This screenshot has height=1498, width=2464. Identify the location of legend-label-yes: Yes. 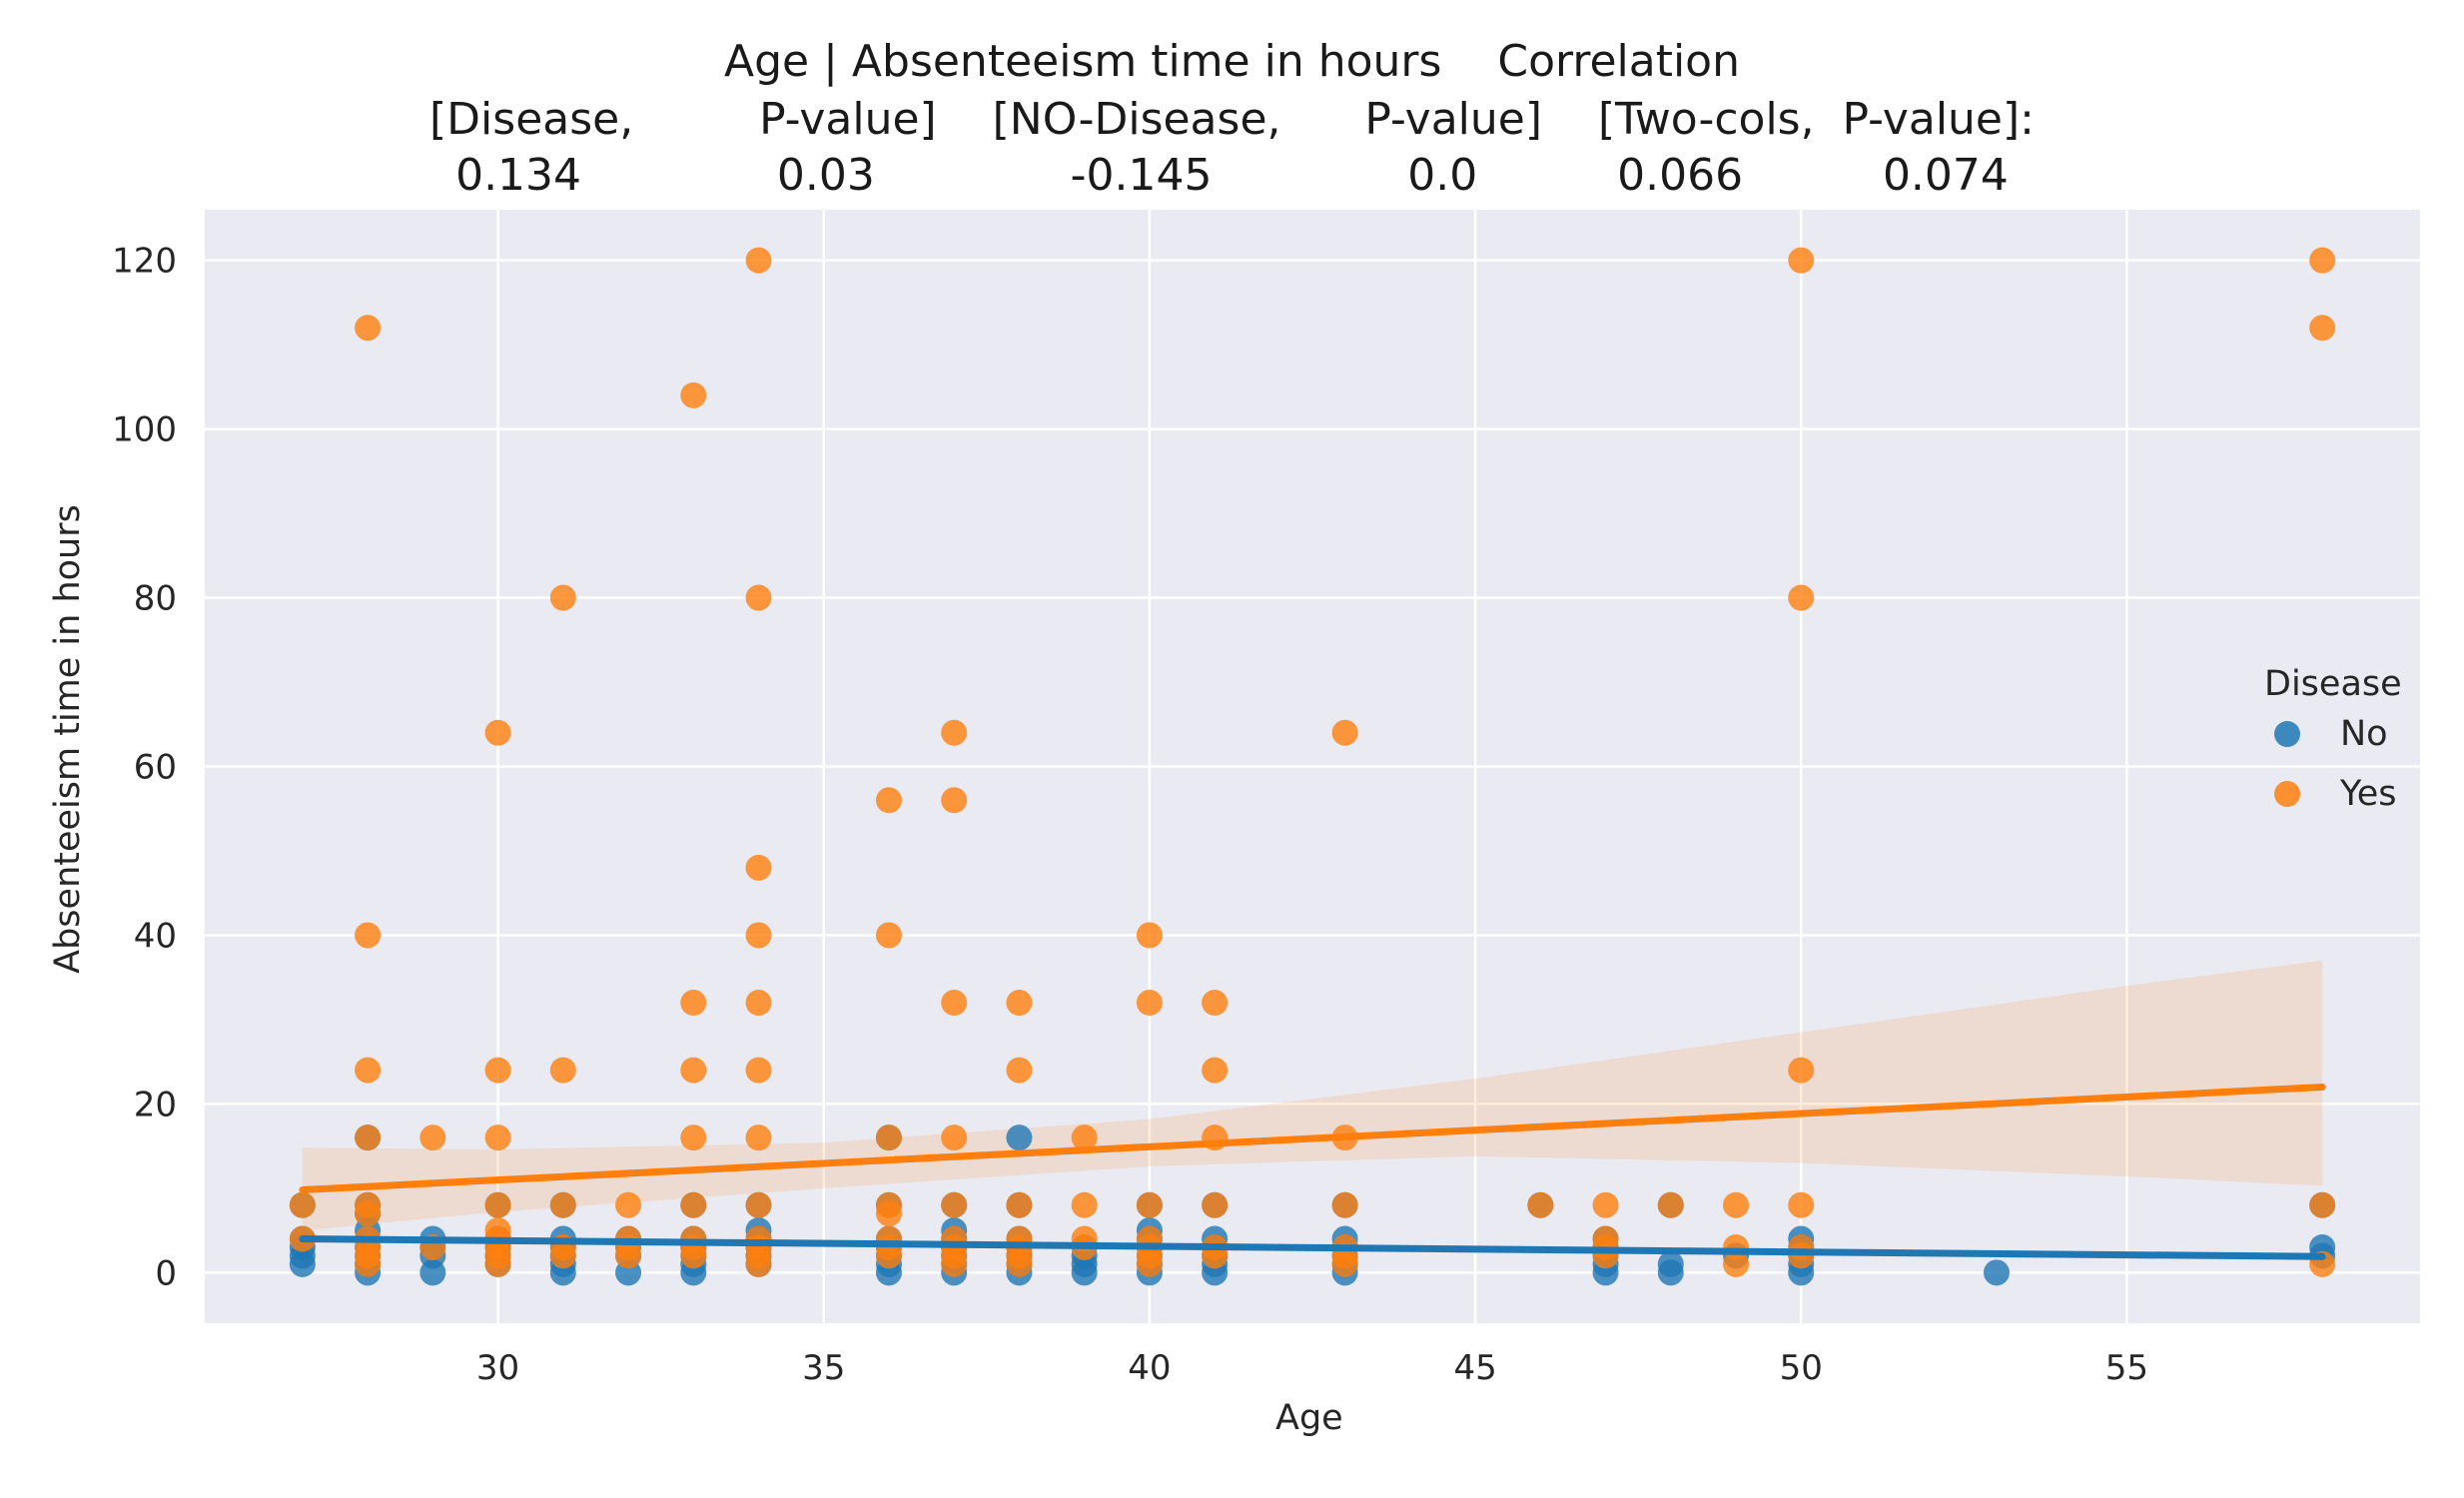
(2368, 794).